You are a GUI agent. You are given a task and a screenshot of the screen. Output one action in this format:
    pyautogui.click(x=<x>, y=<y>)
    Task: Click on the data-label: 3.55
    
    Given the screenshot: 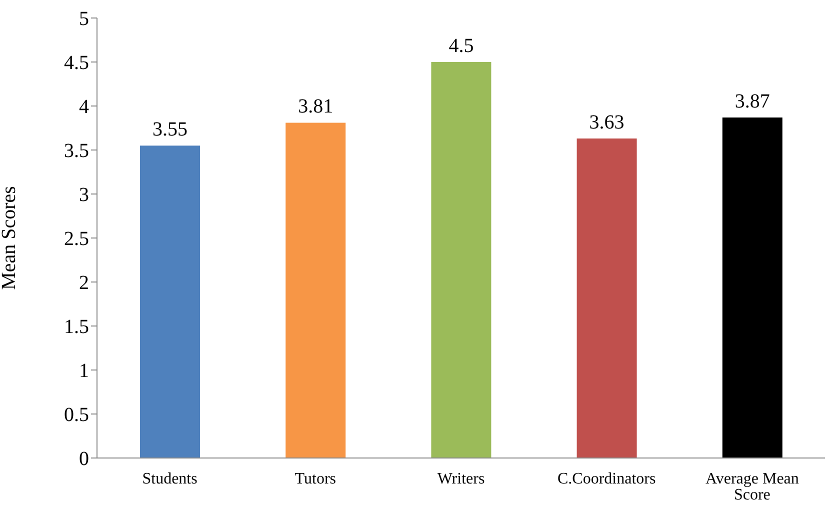 What is the action you would take?
    pyautogui.click(x=170, y=129)
    